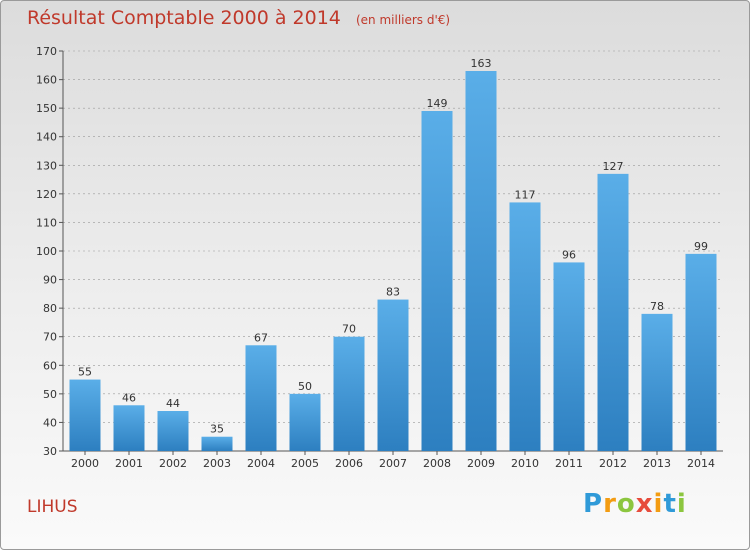 The height and width of the screenshot is (550, 750). Describe the element at coordinates (670, 504) in the screenshot. I see `logo-letter: t` at that location.